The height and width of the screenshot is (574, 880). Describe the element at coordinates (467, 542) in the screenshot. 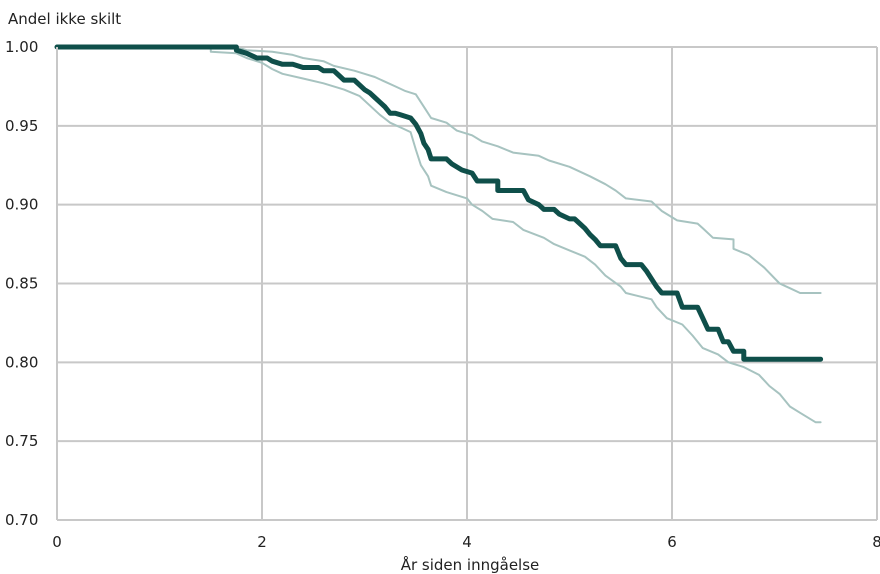

I see `x-tick-label: 4` at that location.